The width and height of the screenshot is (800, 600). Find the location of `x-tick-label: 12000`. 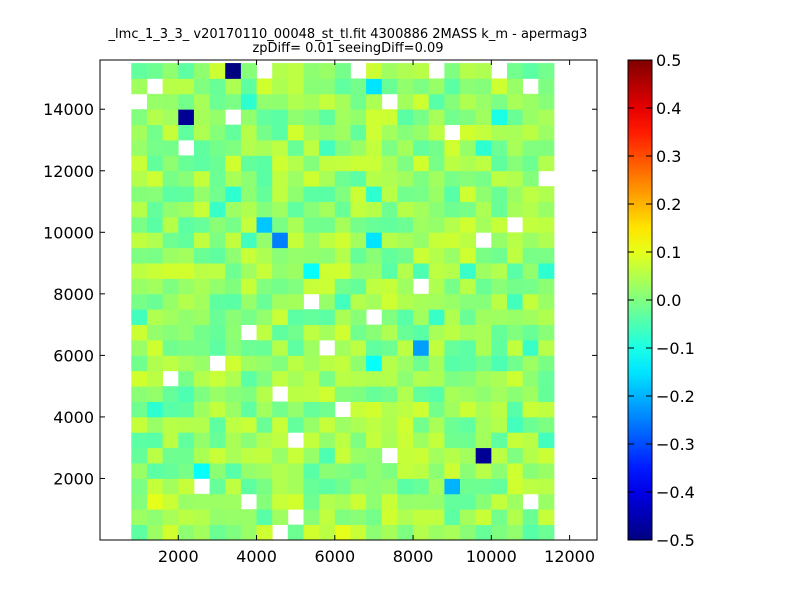

x-tick-label: 12000 is located at coordinates (569, 556).